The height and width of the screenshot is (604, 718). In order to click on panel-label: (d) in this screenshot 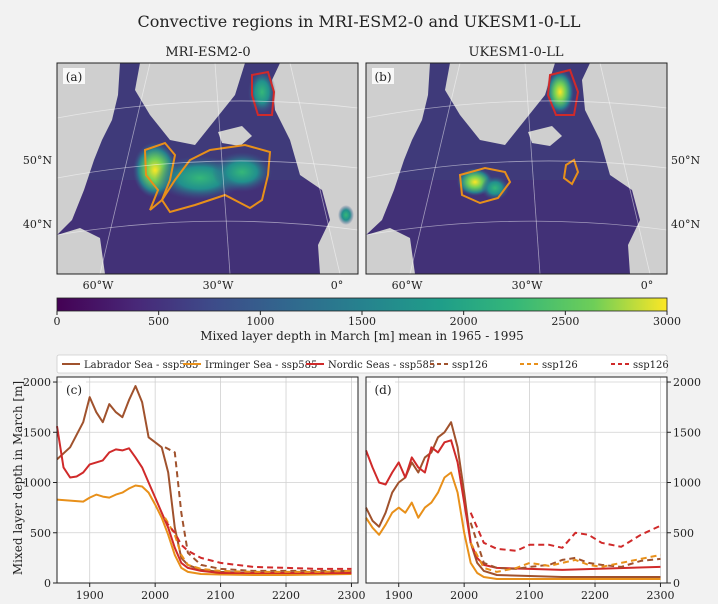, I will do `click(382, 390)`.